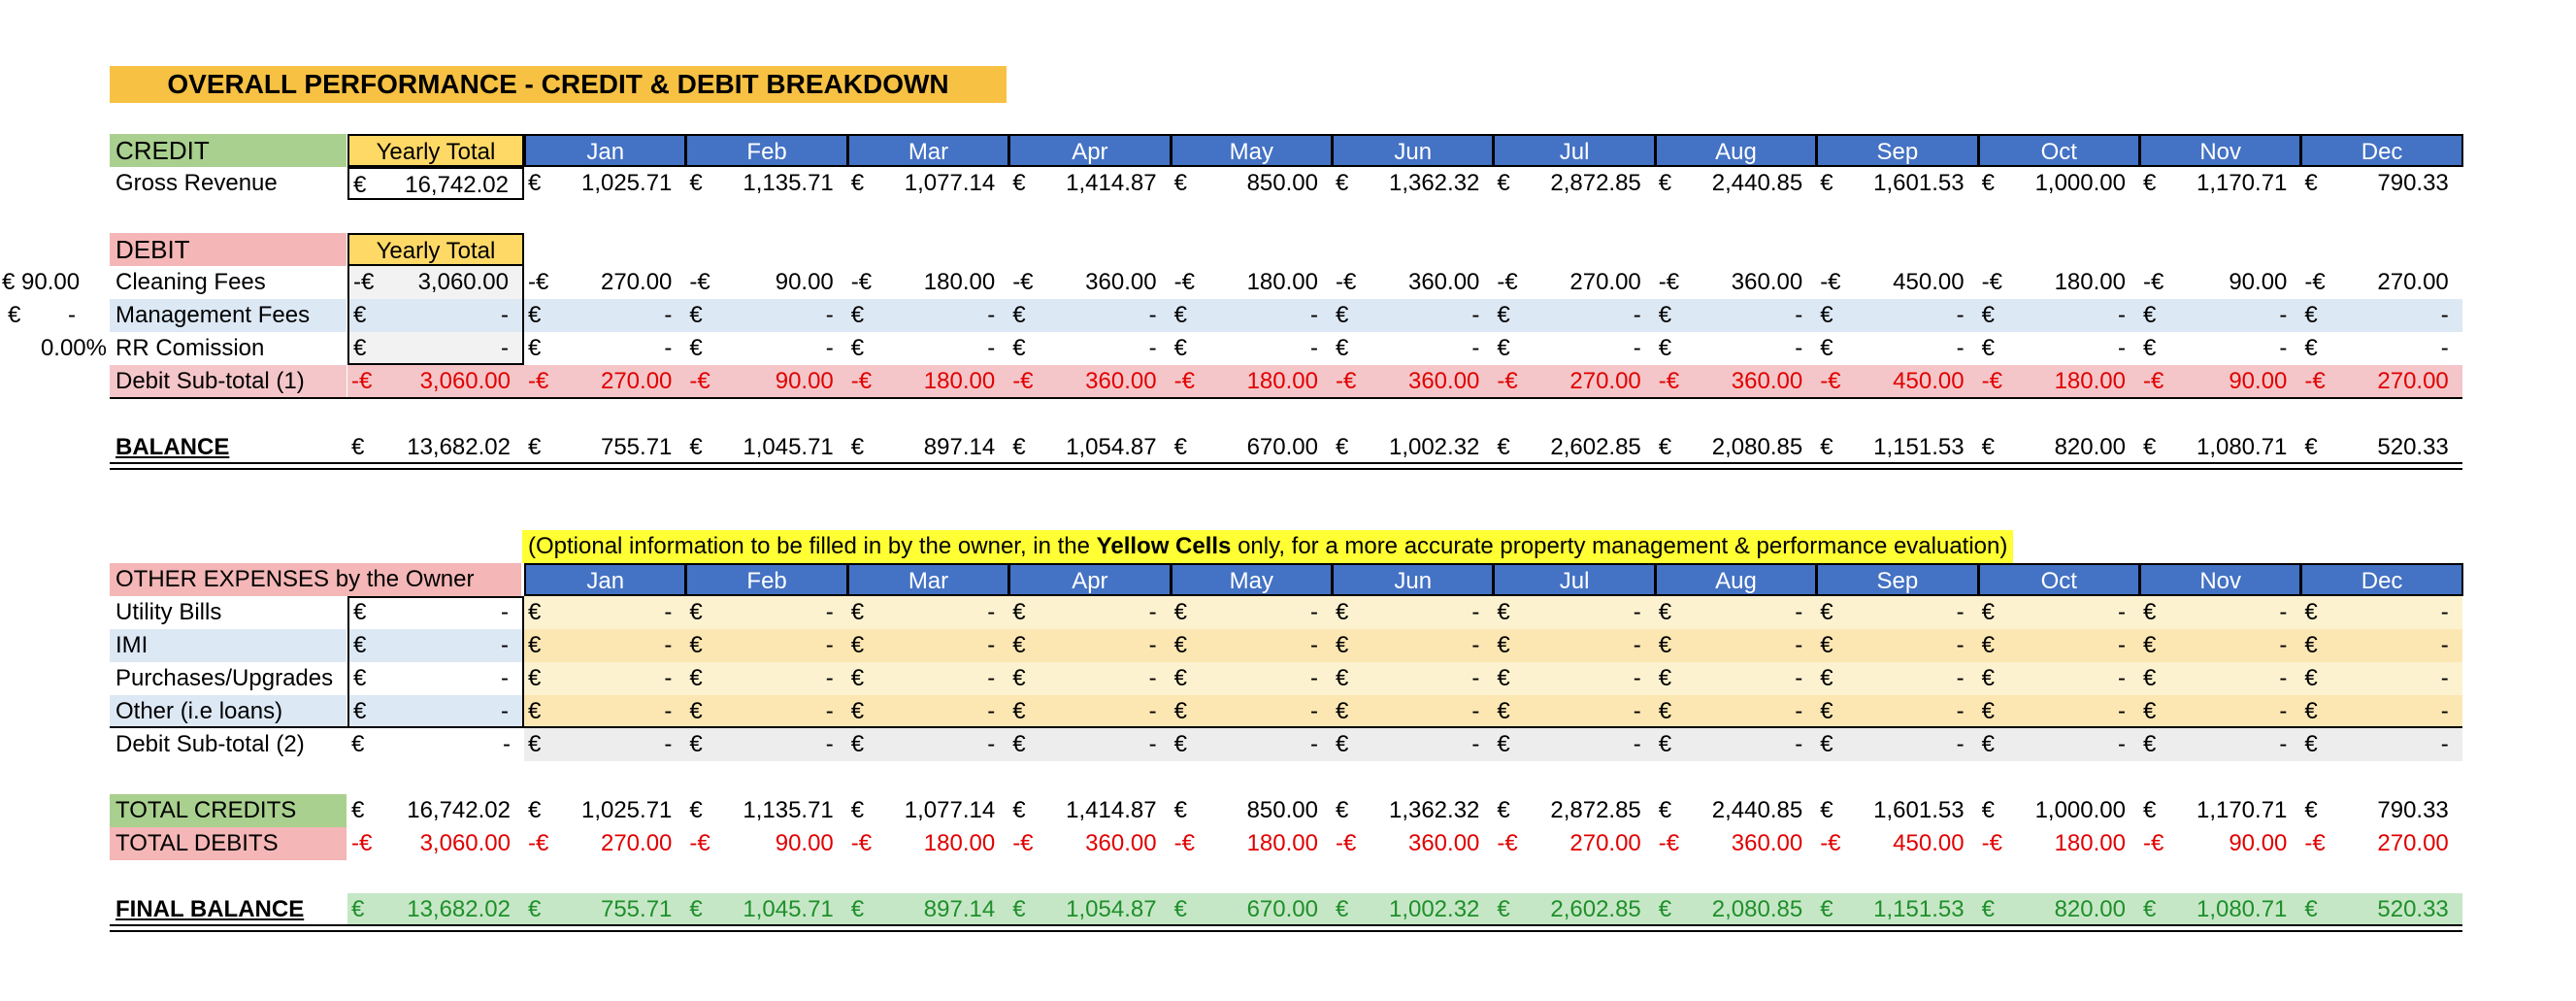 Image resolution: width=2576 pixels, height=1001 pixels. What do you see at coordinates (636, 447) in the screenshot?
I see `amount: 755.71` at bounding box center [636, 447].